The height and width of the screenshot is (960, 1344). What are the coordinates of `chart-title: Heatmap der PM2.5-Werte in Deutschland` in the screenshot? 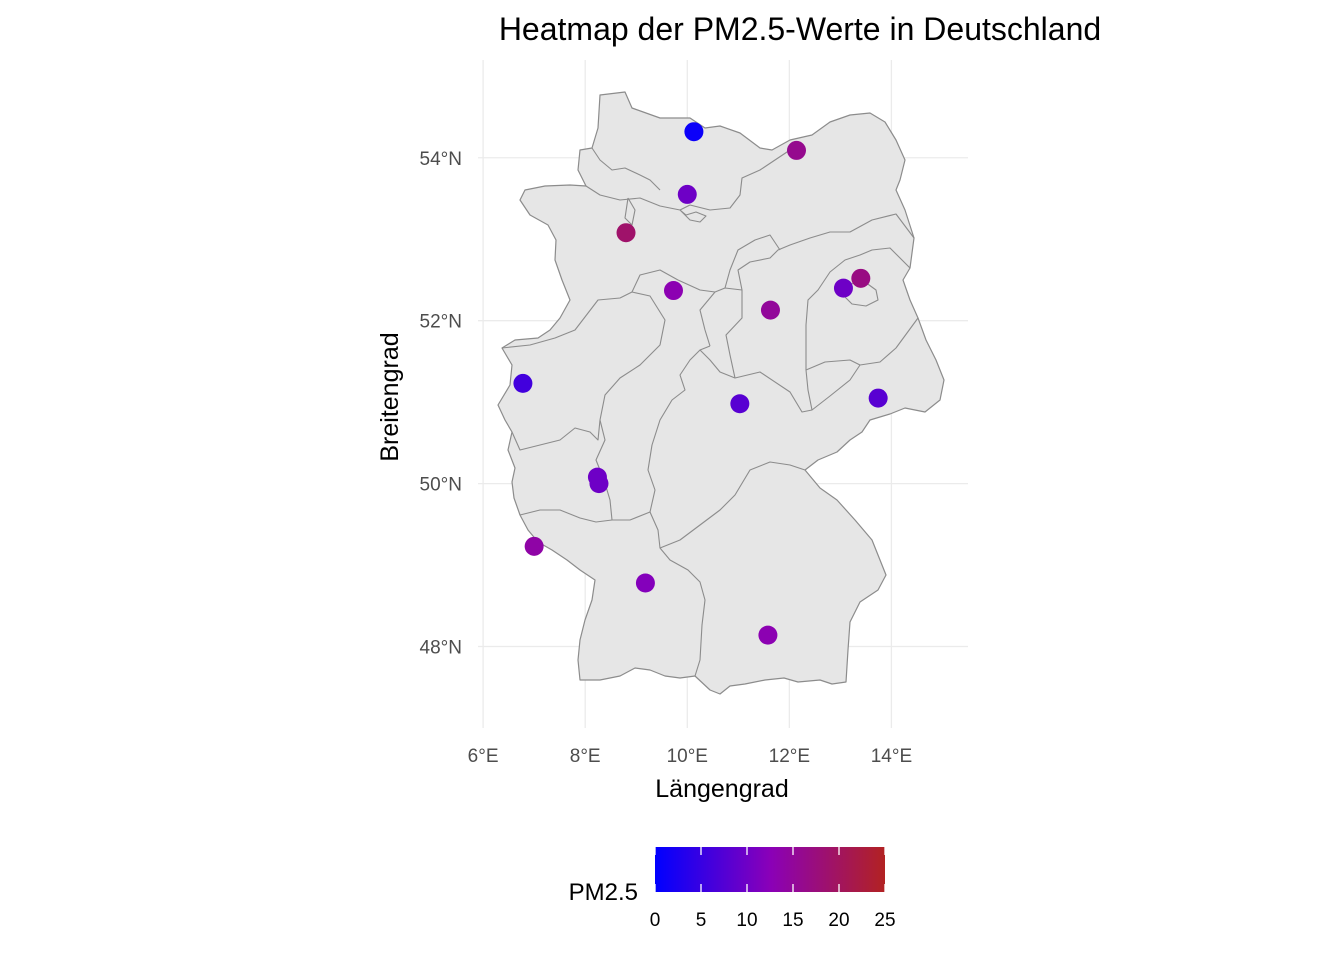 It's located at (800, 29).